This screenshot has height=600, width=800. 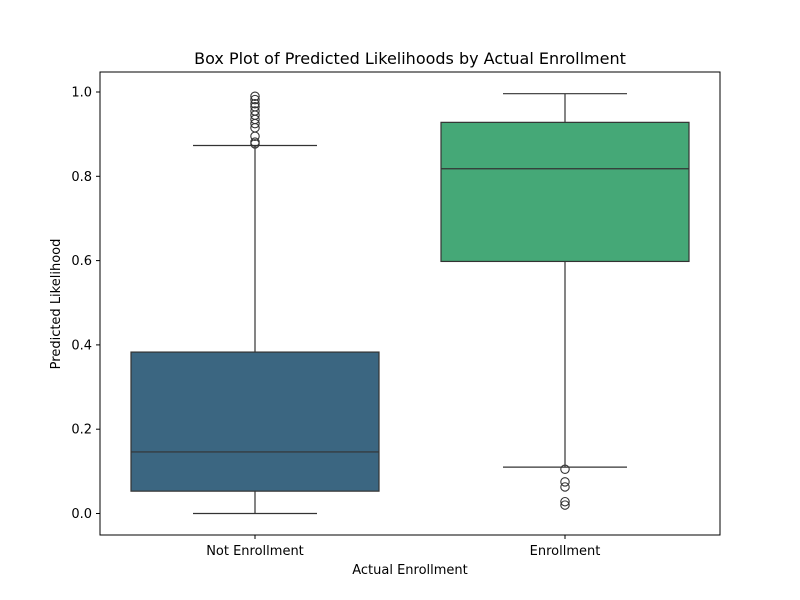 I want to click on y-tick-label: 0.4, so click(x=81, y=345).